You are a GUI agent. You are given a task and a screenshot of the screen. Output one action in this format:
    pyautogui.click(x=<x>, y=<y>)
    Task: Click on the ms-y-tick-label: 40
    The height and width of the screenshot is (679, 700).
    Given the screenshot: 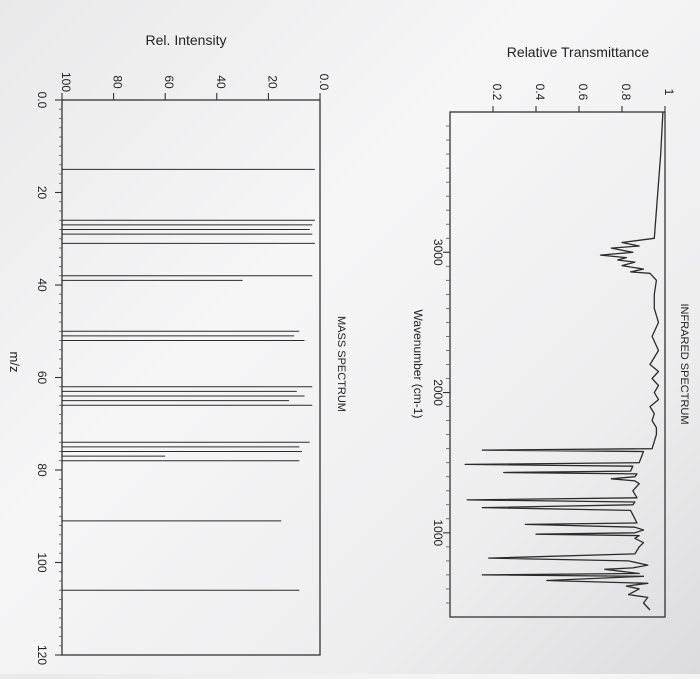 What is the action you would take?
    pyautogui.click(x=221, y=82)
    